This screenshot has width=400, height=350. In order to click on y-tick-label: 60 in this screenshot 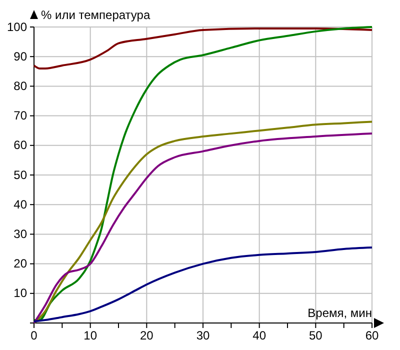, I will do `click(21, 145)`.